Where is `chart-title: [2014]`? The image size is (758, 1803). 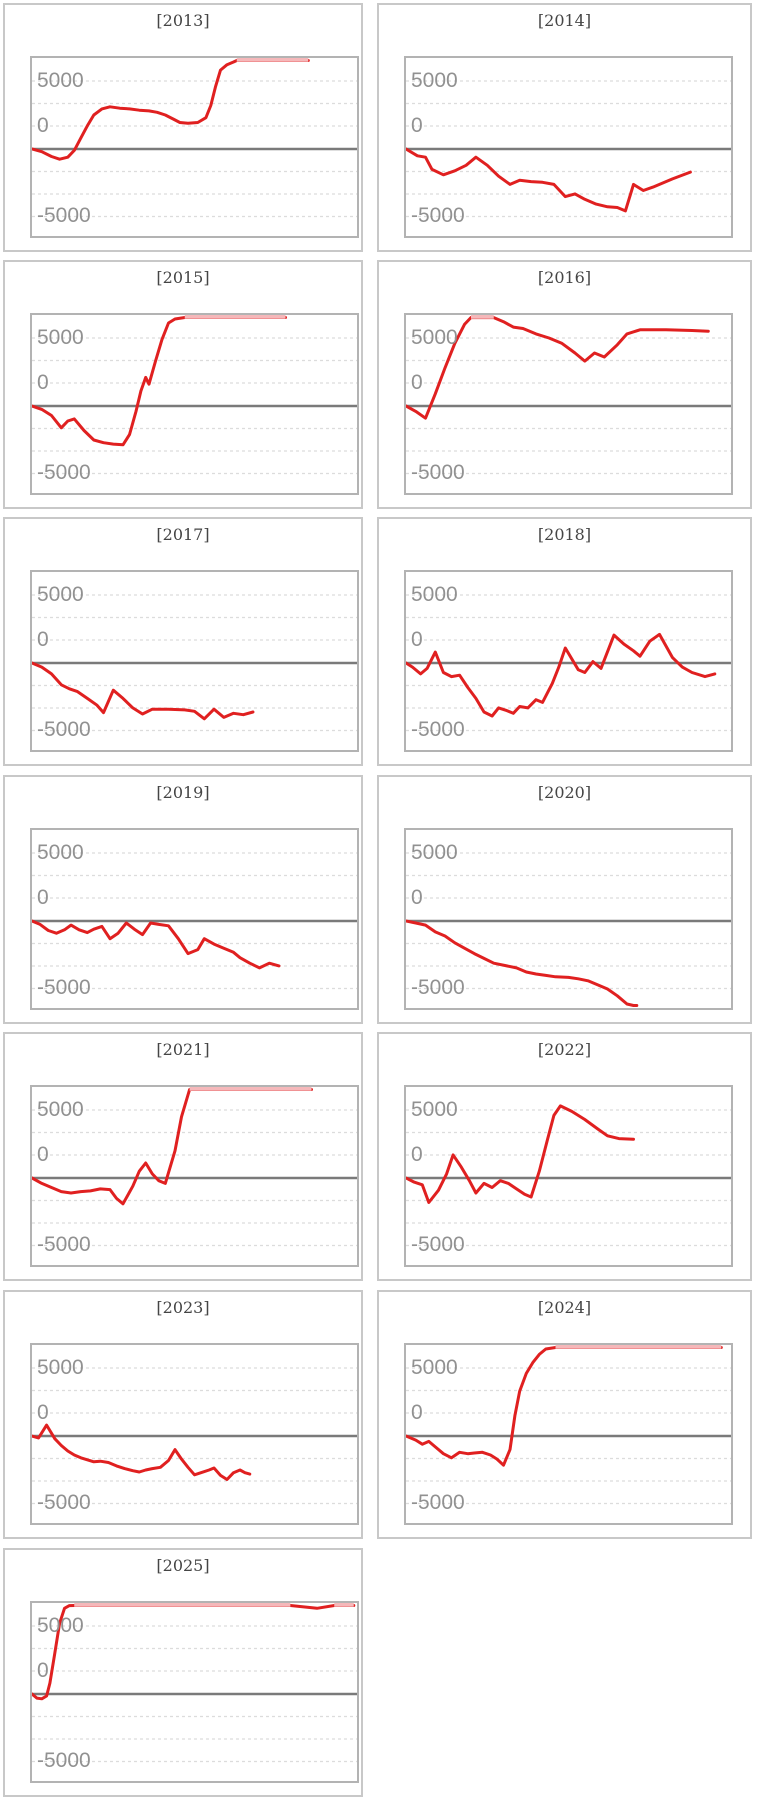
chart-title: [2014] is located at coordinates (564, 20).